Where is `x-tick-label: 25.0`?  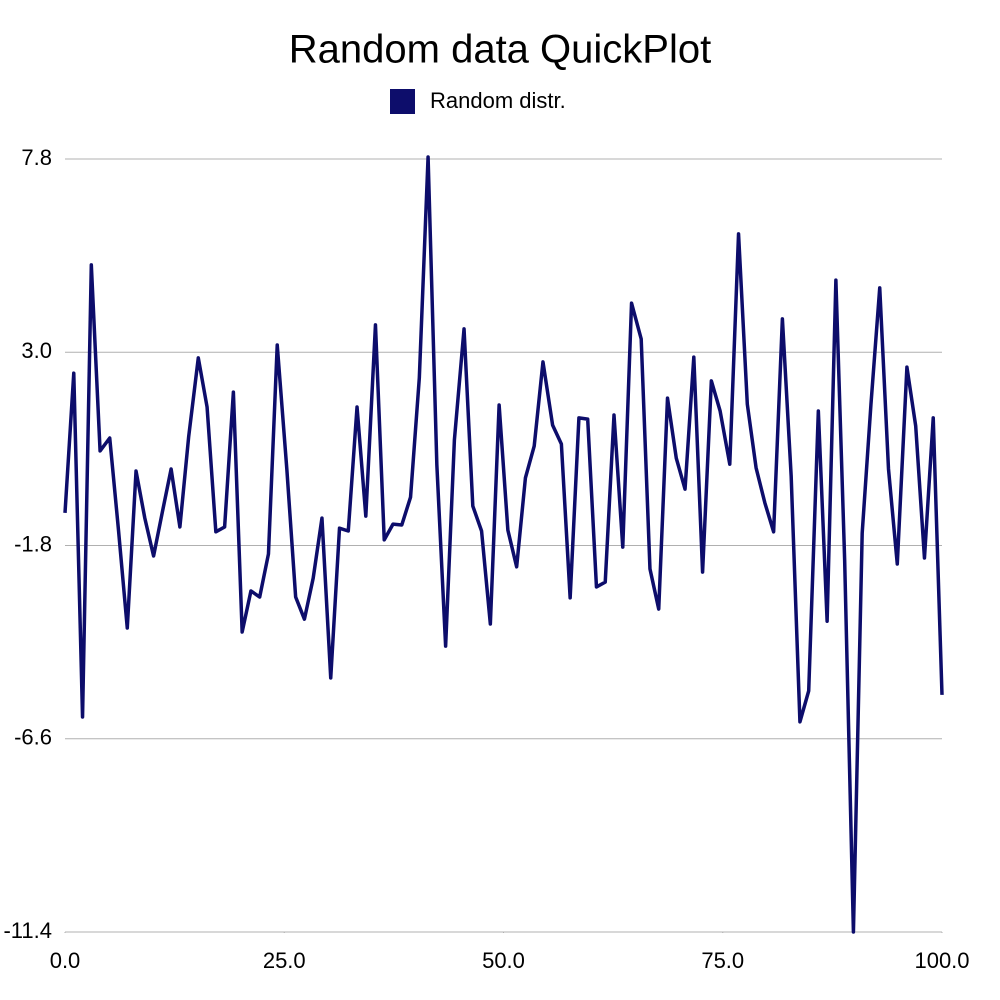 x-tick-label: 25.0 is located at coordinates (284, 960).